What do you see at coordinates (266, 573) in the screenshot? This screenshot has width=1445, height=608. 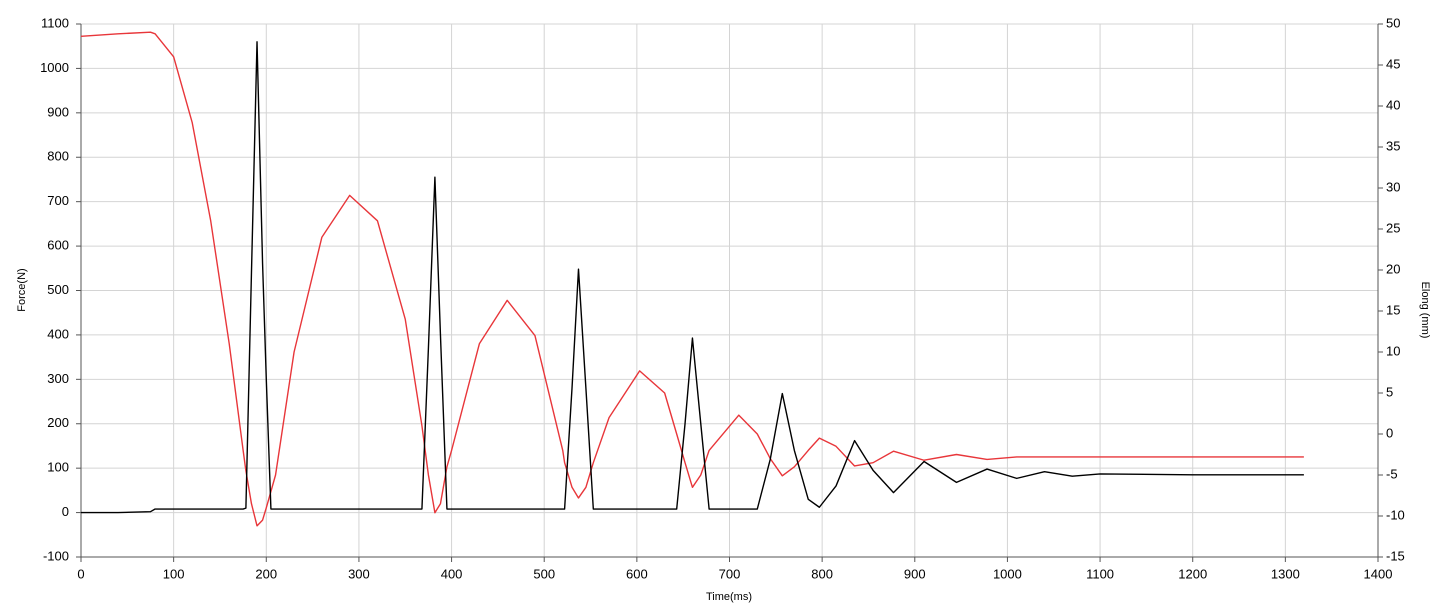 I see `x-tick-label: 200` at bounding box center [266, 573].